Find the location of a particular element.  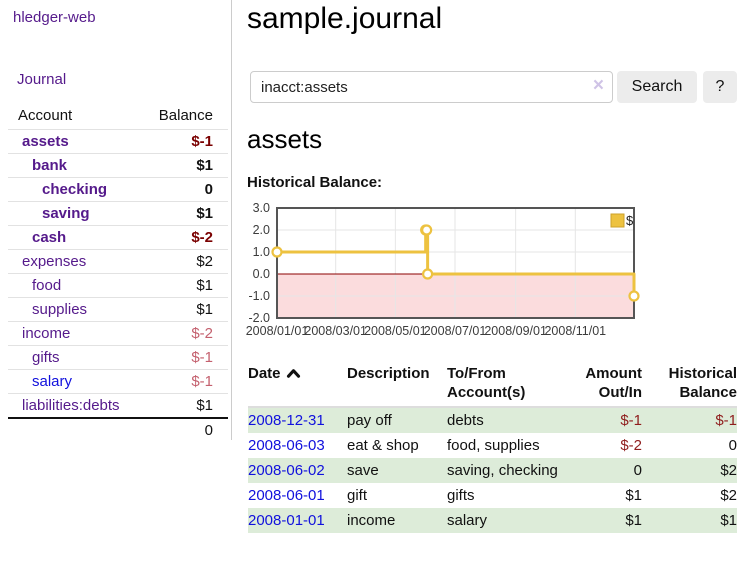

transaction-date-link: 2008-12-31 is located at coordinates (286, 420).